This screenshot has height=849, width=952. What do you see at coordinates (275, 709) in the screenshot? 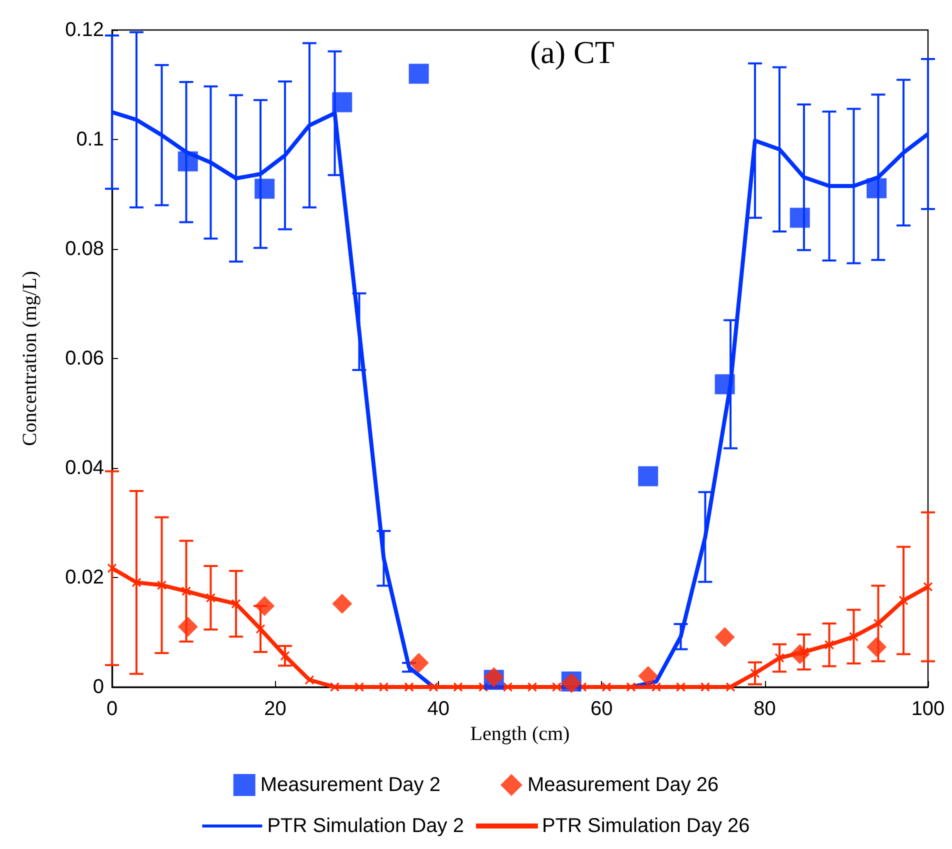
I see `x-tick-label: 20` at bounding box center [275, 709].